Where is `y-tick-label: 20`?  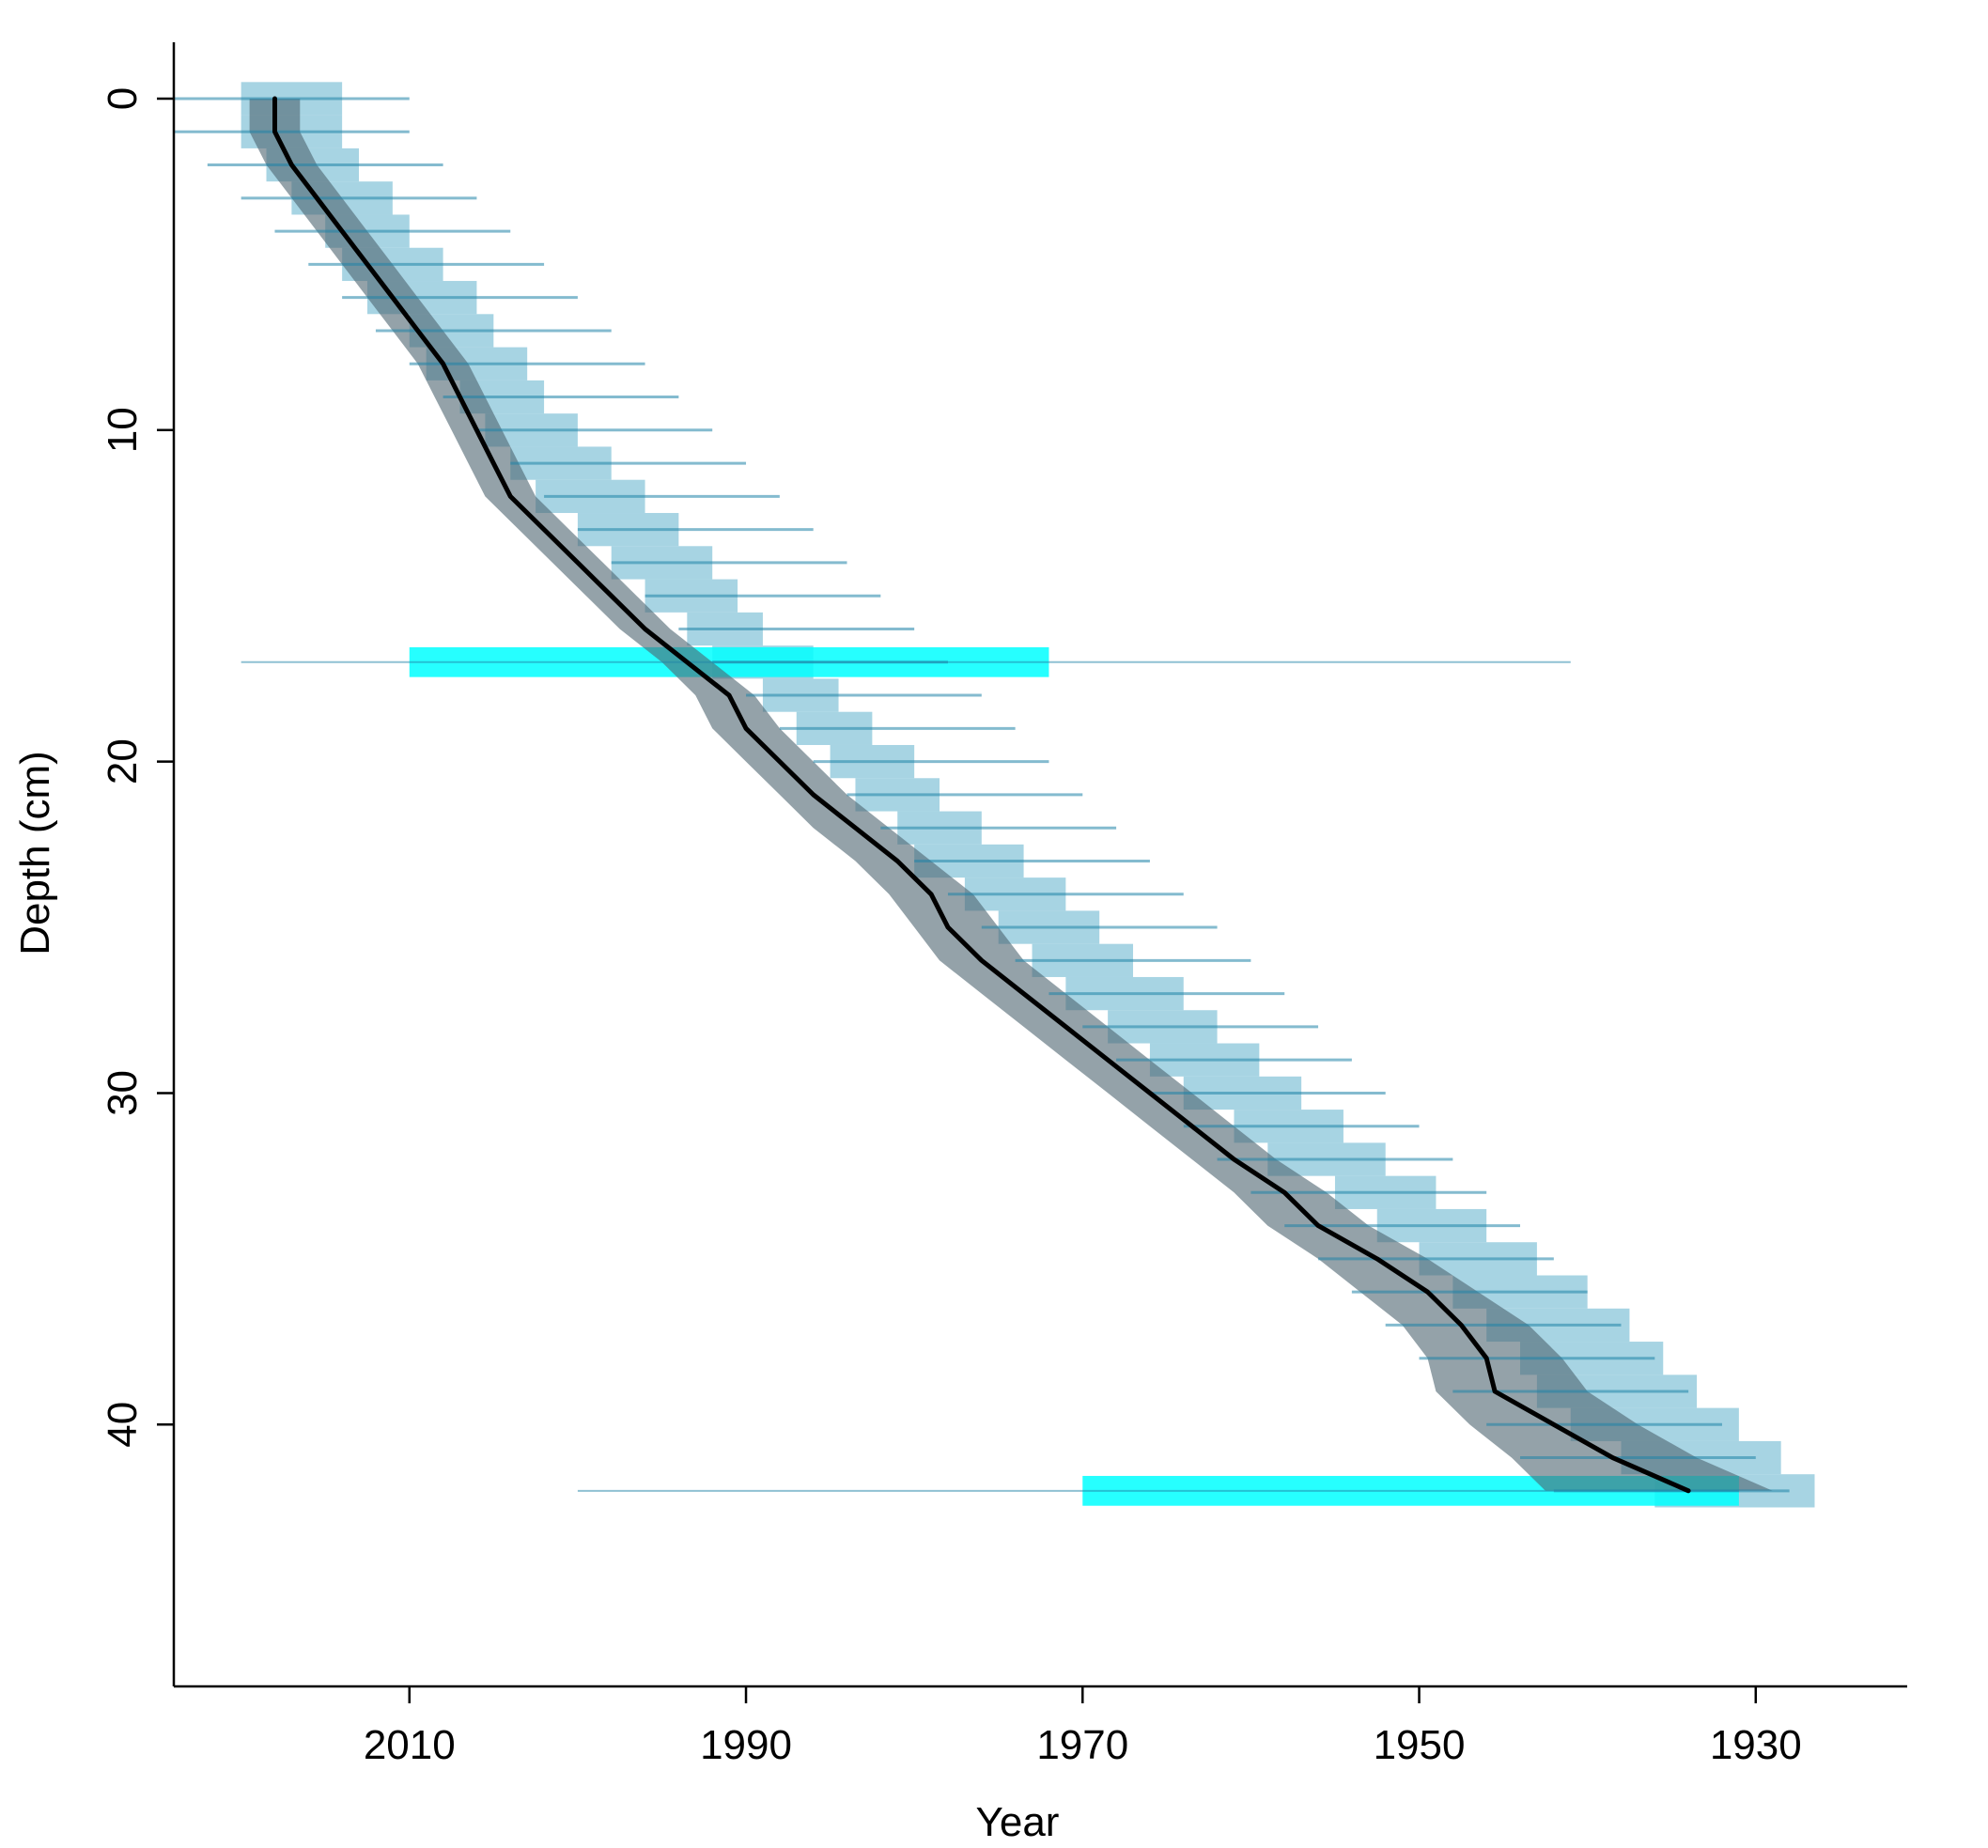
y-tick-label: 20 is located at coordinates (123, 761).